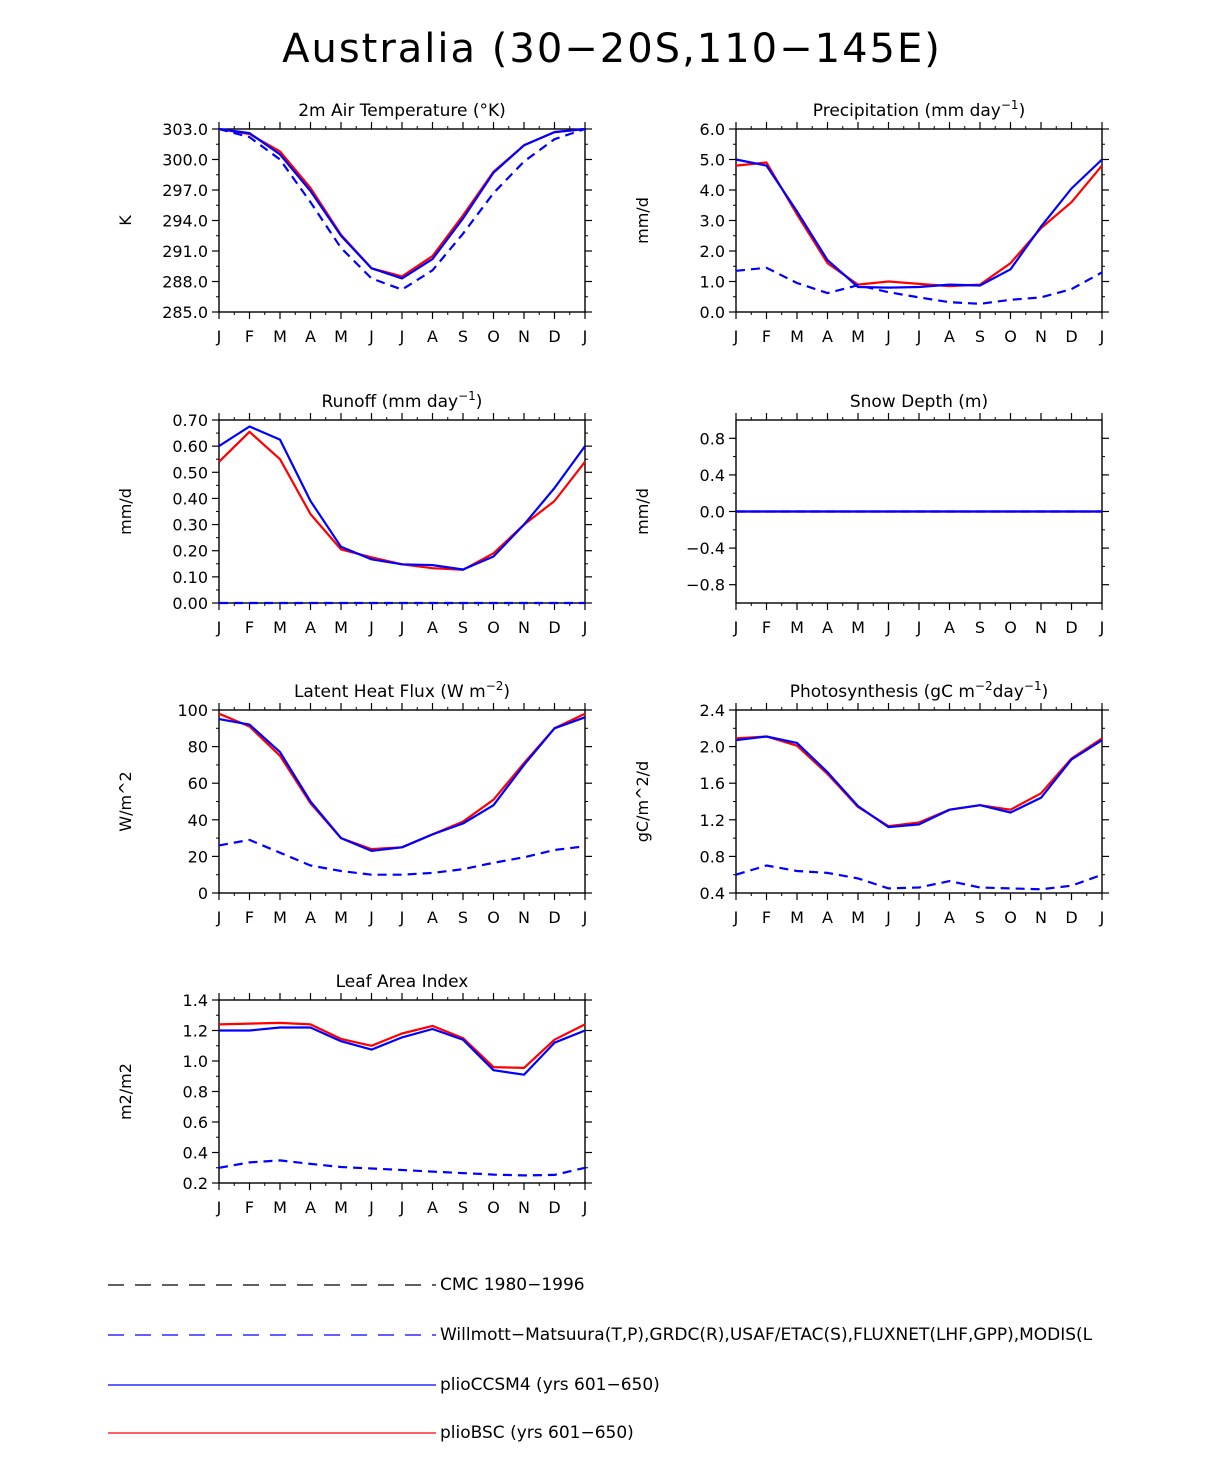 Image resolution: width=1224 pixels, height=1470 pixels. What do you see at coordinates (550, 1385) in the screenshot?
I see `legend-label-pliocscm4: plioCCSM4 (yrs 601−650)` at bounding box center [550, 1385].